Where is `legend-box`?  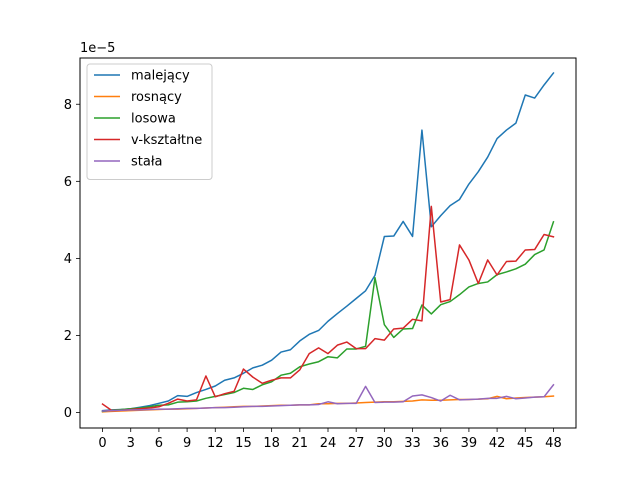
legend-box is located at coordinates (149, 121).